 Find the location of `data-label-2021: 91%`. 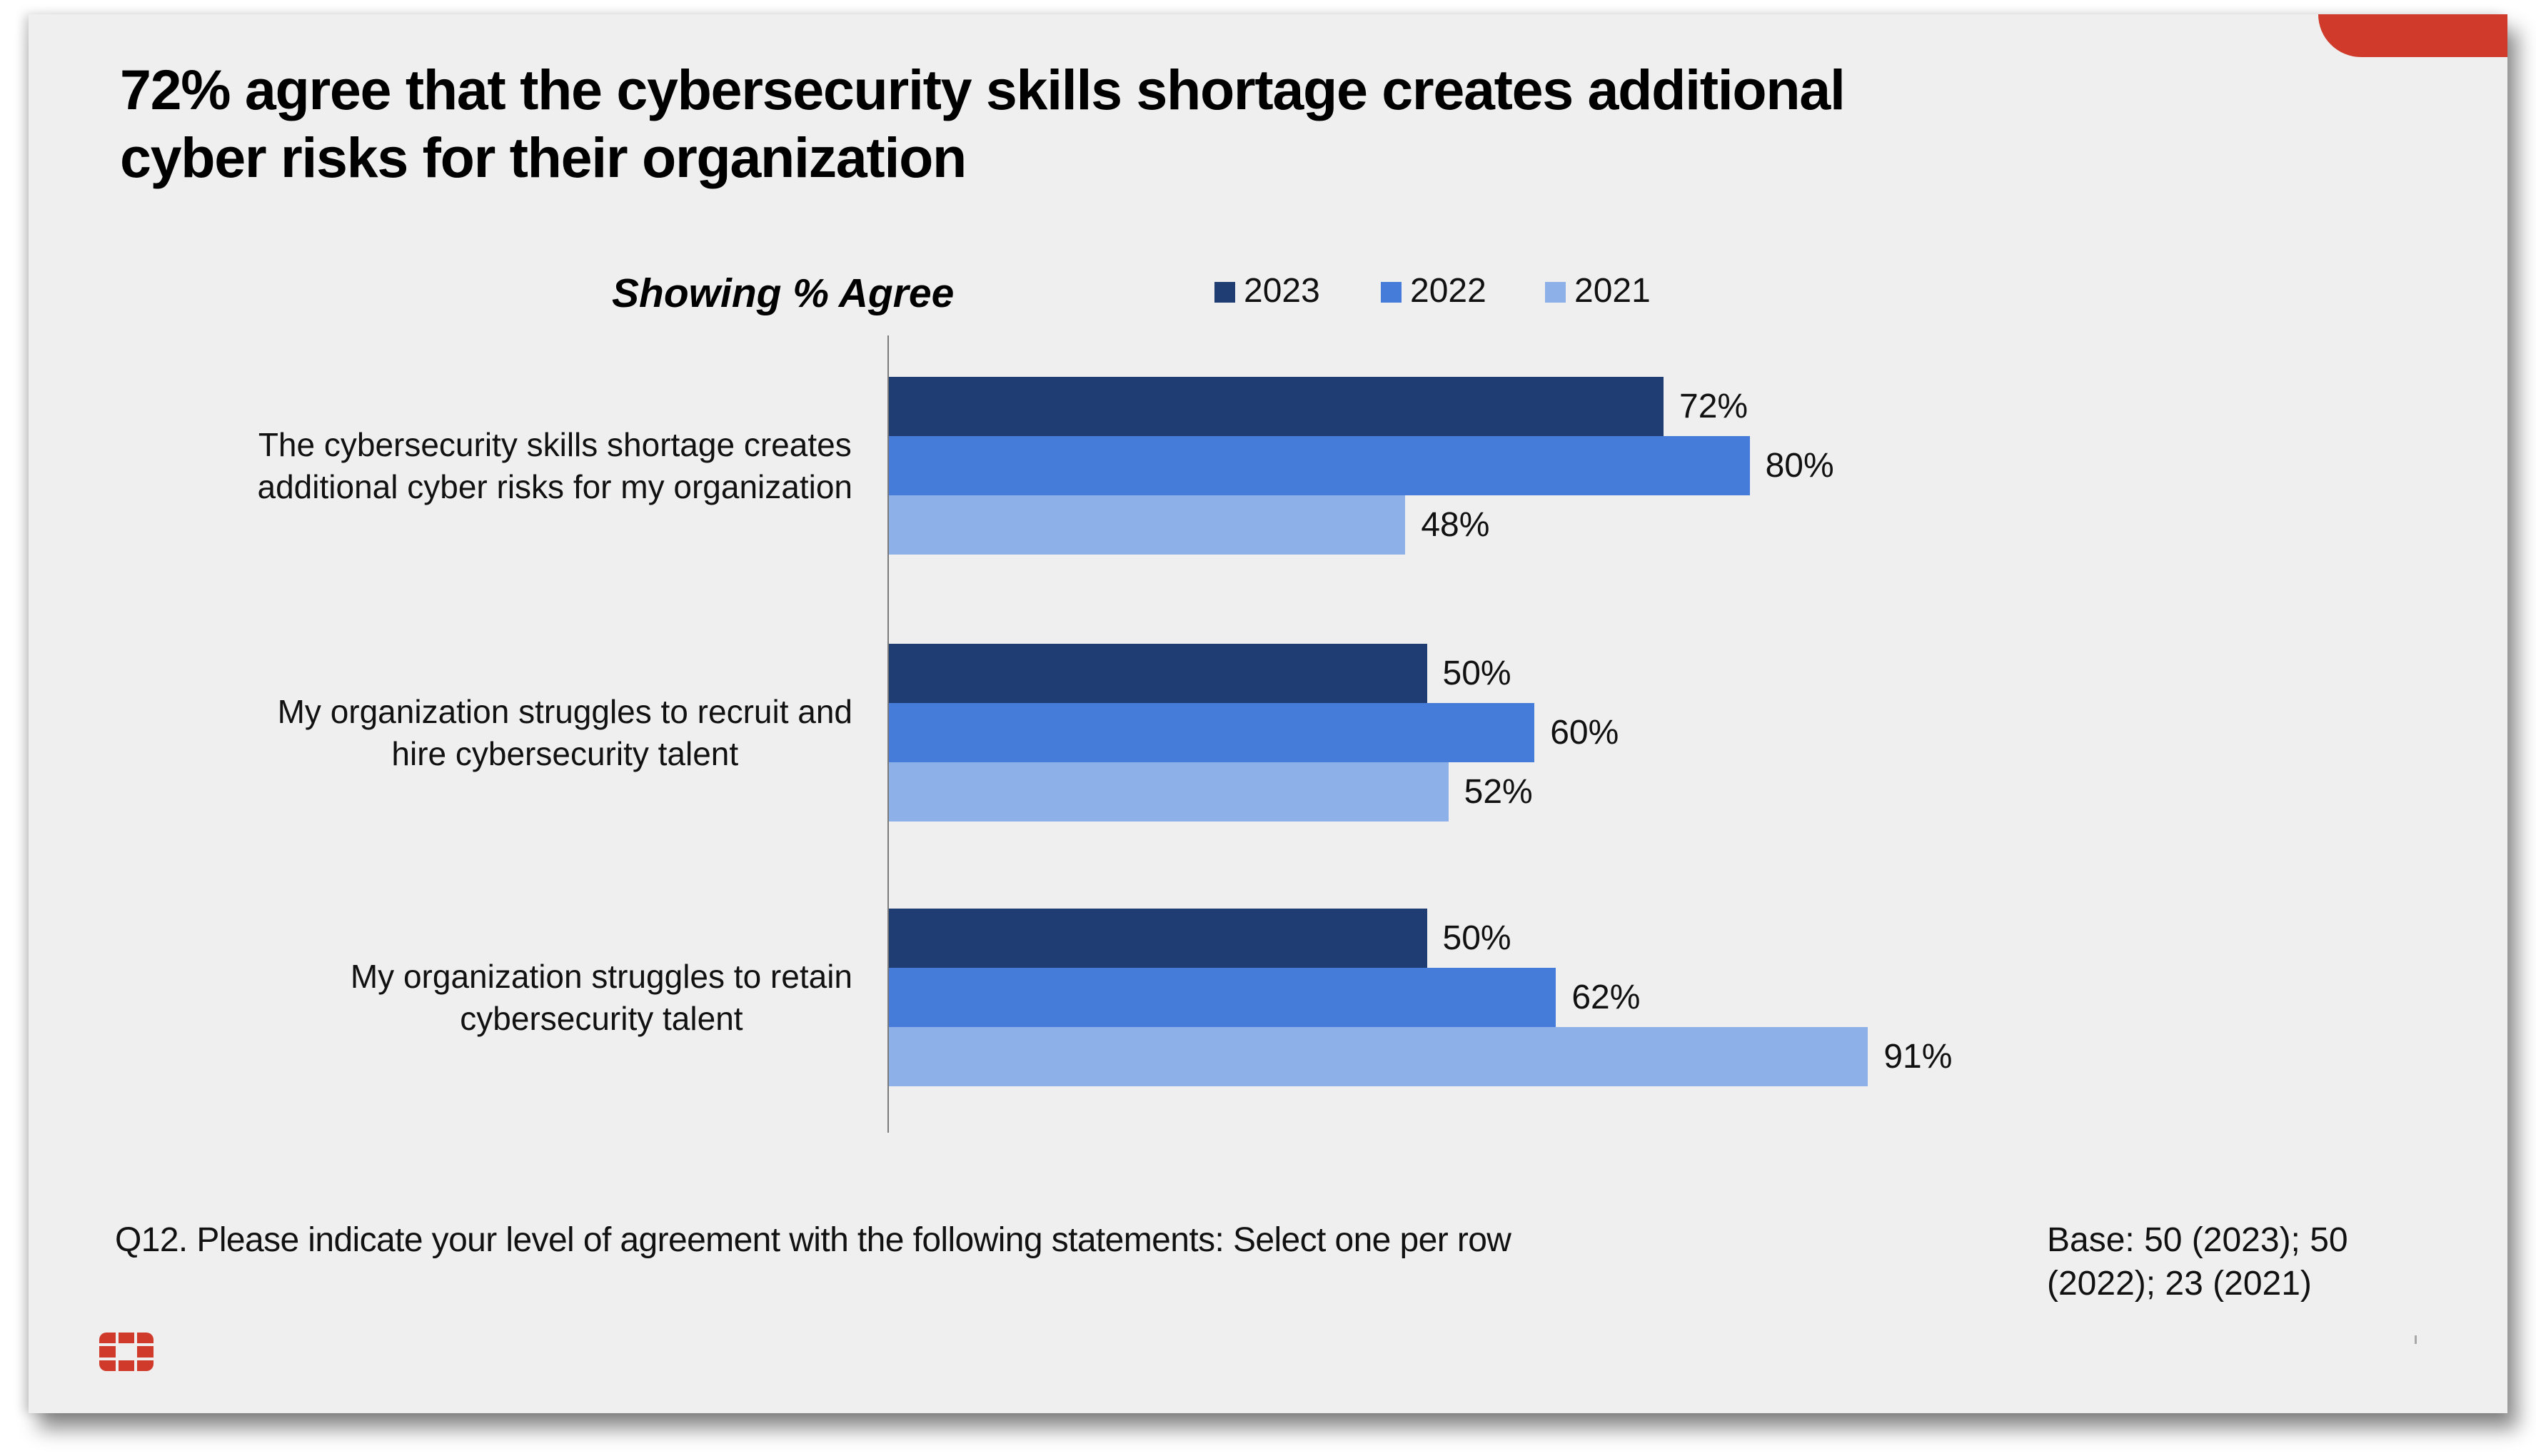

data-label-2021: 91% is located at coordinates (1918, 1056).